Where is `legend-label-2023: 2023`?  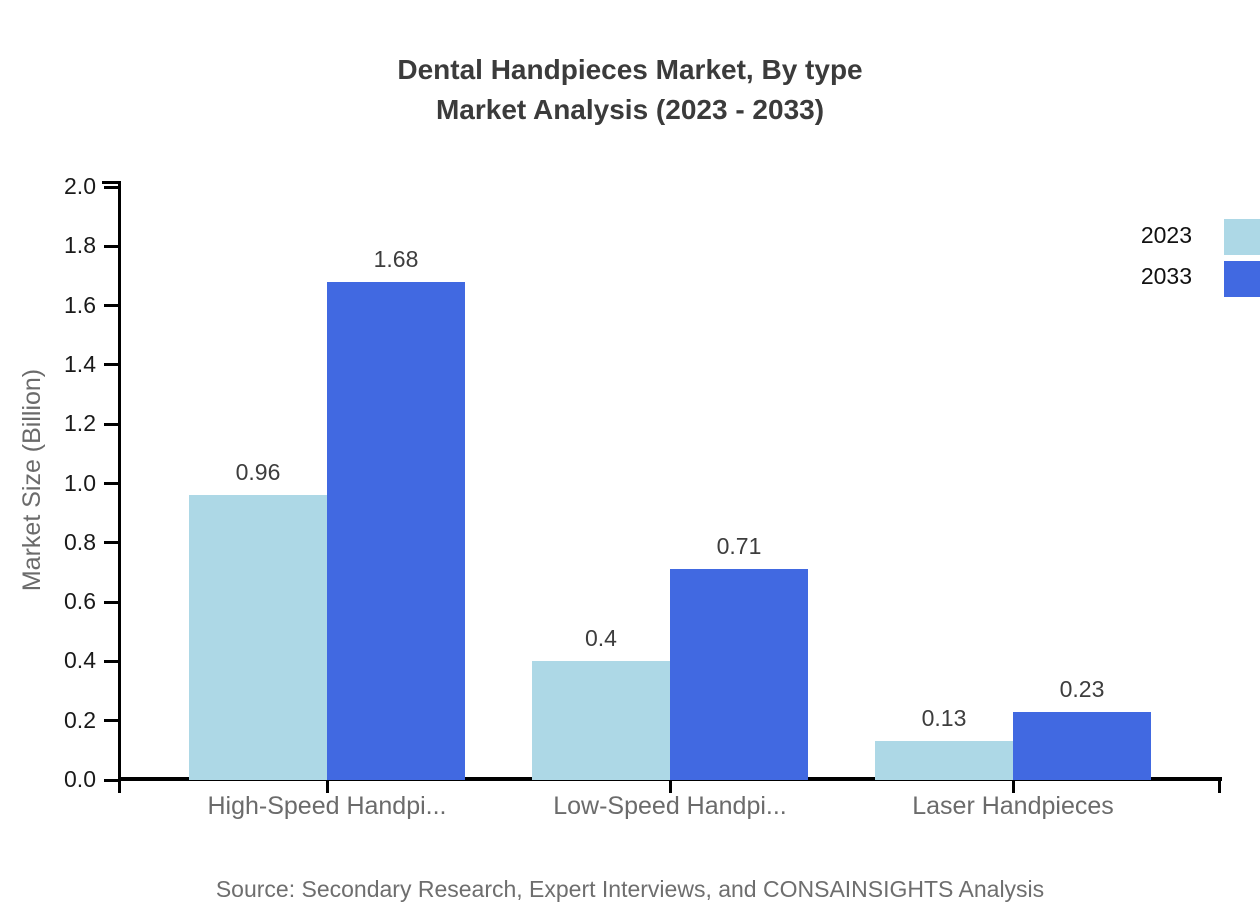 legend-label-2023: 2023 is located at coordinates (1166, 235).